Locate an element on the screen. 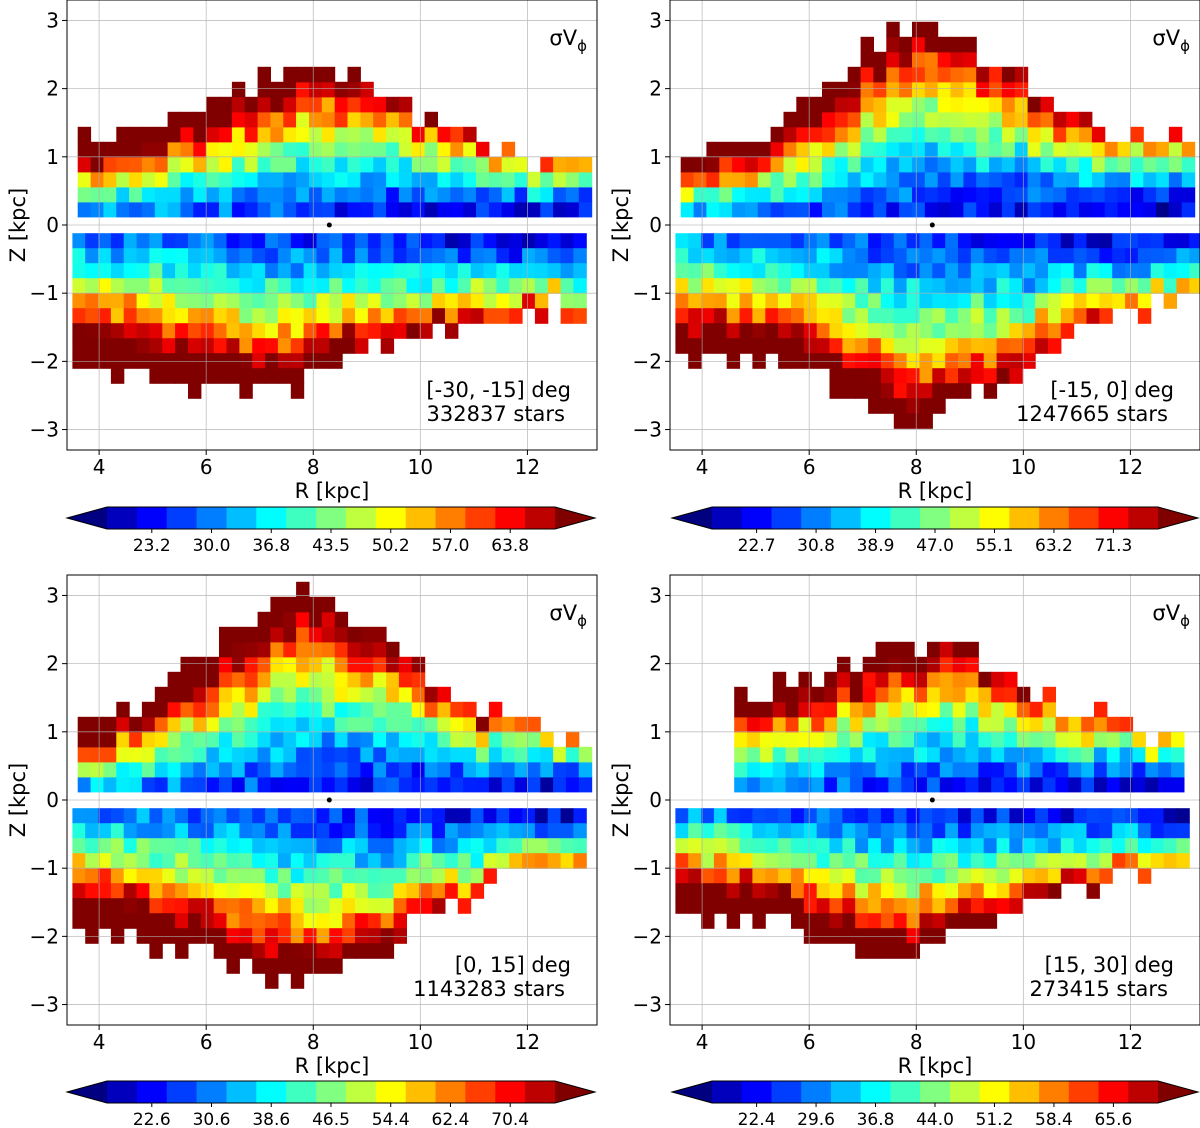 This screenshot has width=1200, height=1128. colorbar: 23.2 30.0 36.8 43.5 50.2 57.0 63.8 is located at coordinates (331, 531).